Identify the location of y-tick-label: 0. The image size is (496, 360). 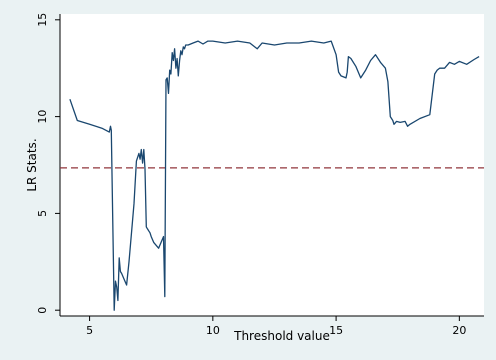
(42, 310).